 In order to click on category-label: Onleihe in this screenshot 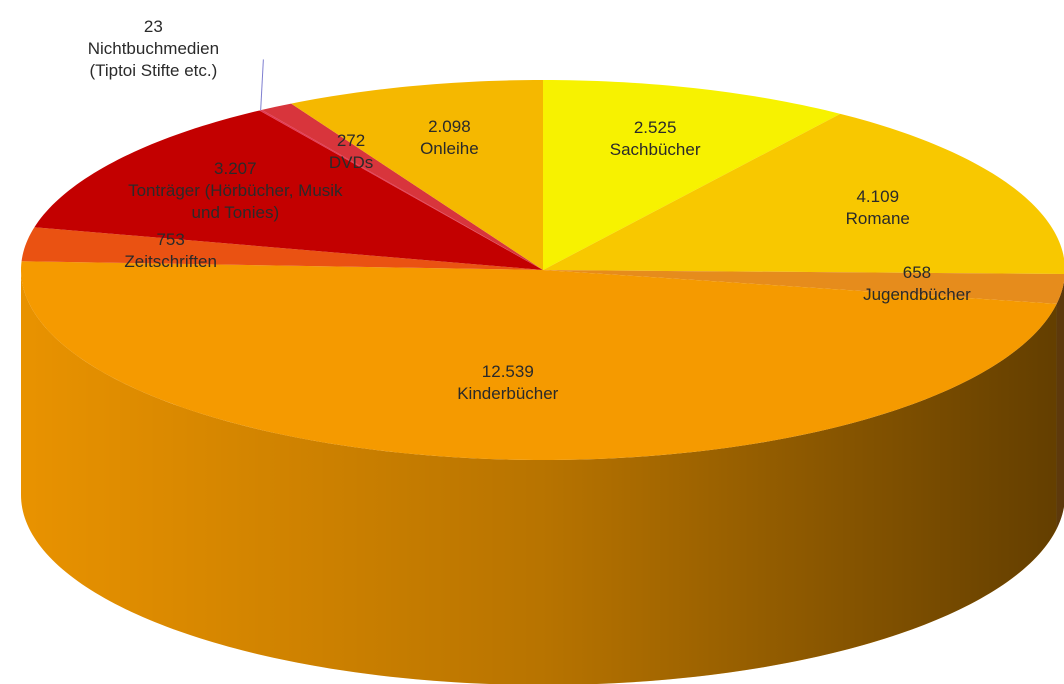, I will do `click(449, 148)`.